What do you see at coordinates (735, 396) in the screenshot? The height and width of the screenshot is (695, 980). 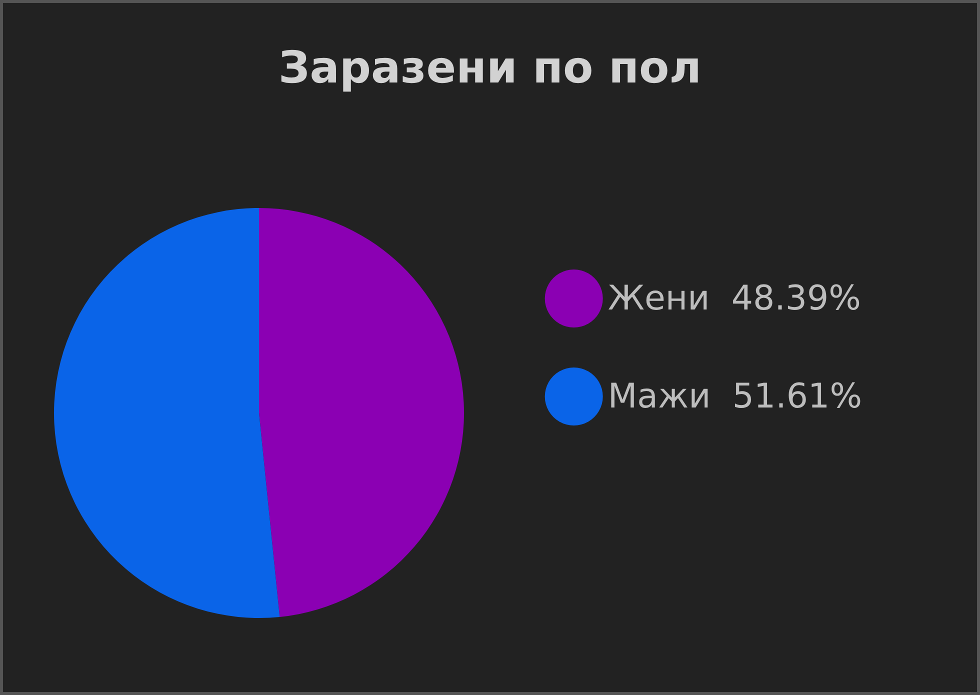 I see `legend-label: Мажи 51.61%` at bounding box center [735, 396].